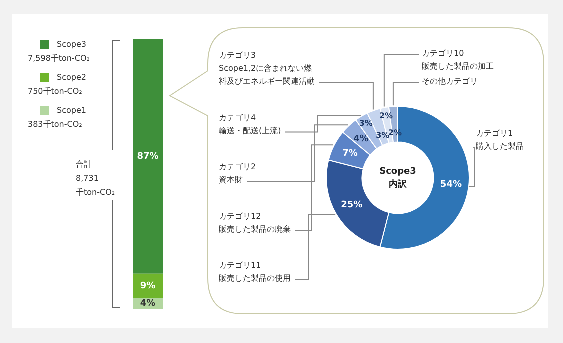  I want to click on text: 383千ton-CO₂, so click(56, 124).